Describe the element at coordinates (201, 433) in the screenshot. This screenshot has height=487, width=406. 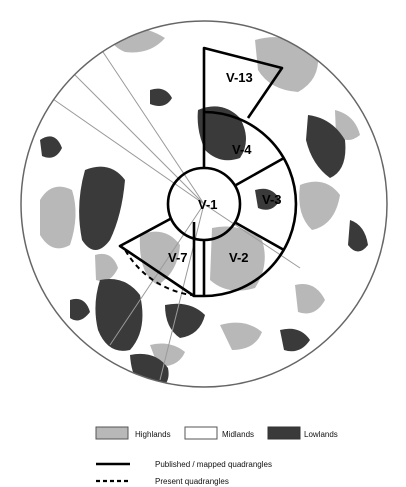
I see `midlands-swatch-icon` at that location.